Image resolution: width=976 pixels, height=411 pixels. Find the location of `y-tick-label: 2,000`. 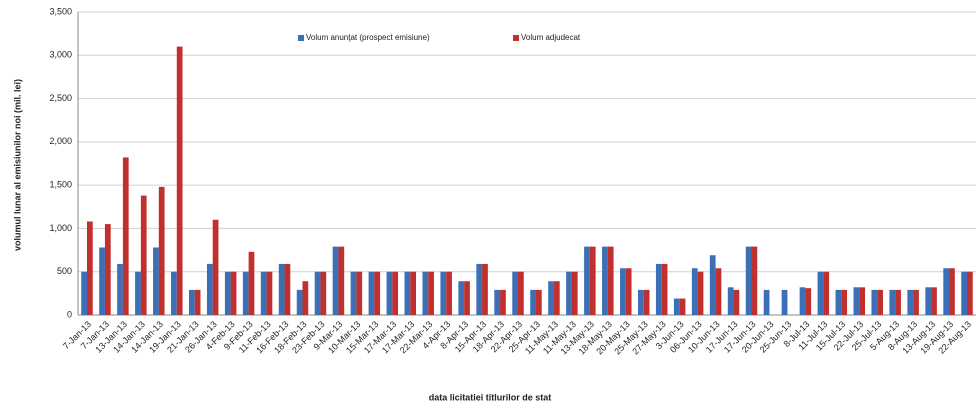

y-tick-label: 2,000 is located at coordinates (60, 141).